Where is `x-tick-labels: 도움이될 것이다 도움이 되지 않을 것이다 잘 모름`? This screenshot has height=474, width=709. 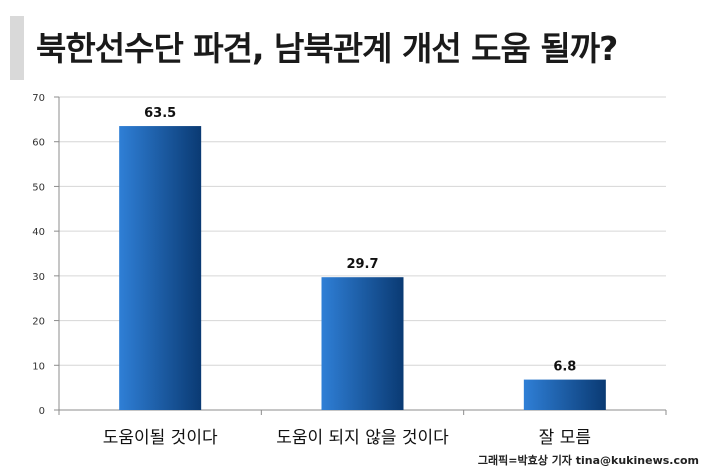 x-tick-labels: 도움이될 것이다 도움이 되지 않을 것이다 잘 모름 is located at coordinates (347, 438).